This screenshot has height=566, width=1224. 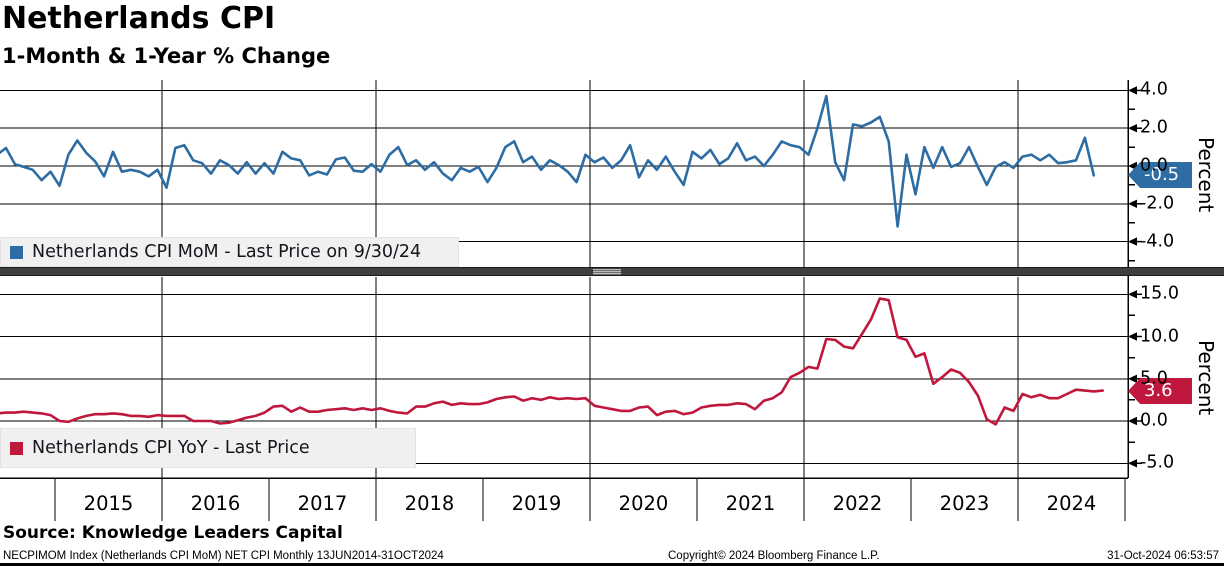 What do you see at coordinates (1159, 336) in the screenshot?
I see `y-tick-label: 10.0` at bounding box center [1159, 336].